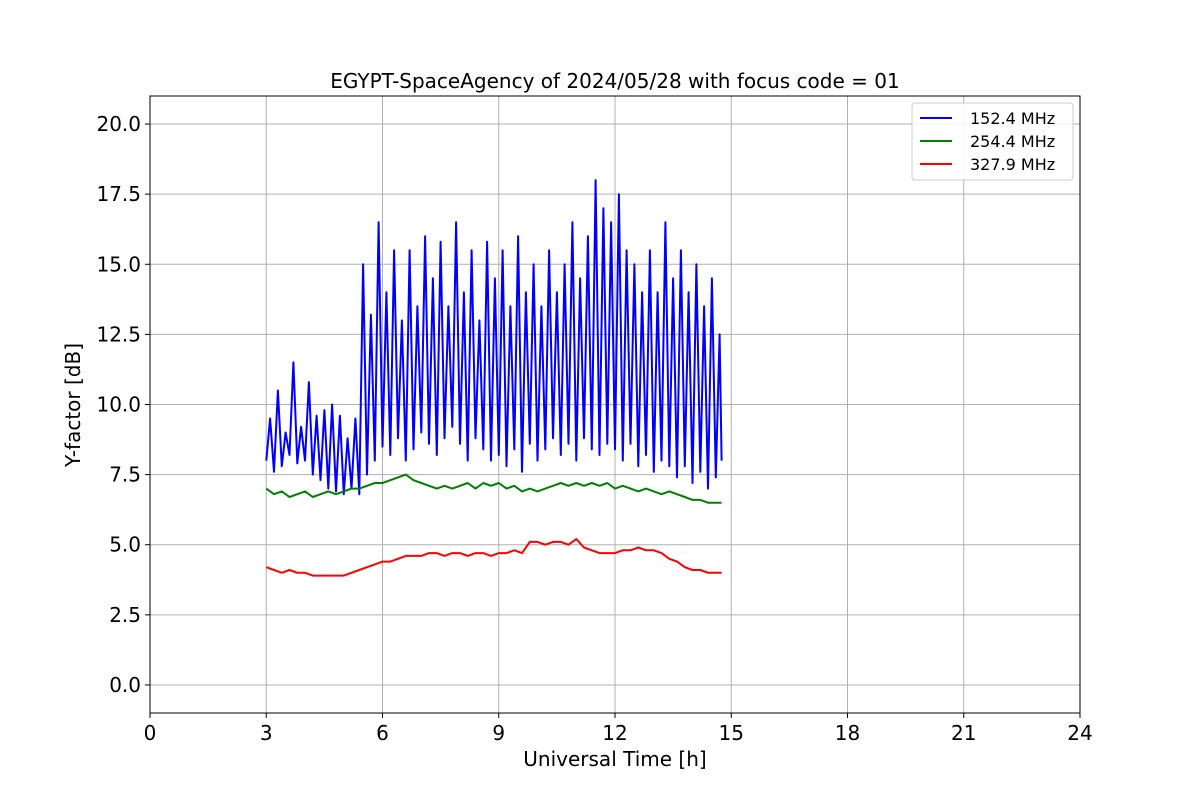 This screenshot has height=800, width=1200. Describe the element at coordinates (382, 733) in the screenshot. I see `x-tick-label: 6` at that location.